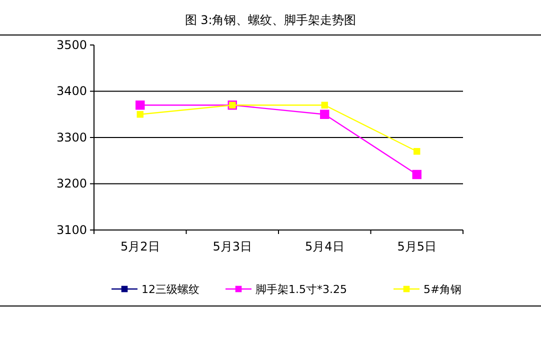 The width and height of the screenshot is (541, 341). Describe the element at coordinates (270, 20) in the screenshot. I see `chart-title: 图 3:角钢、螺纹、脚手架走势图` at that location.